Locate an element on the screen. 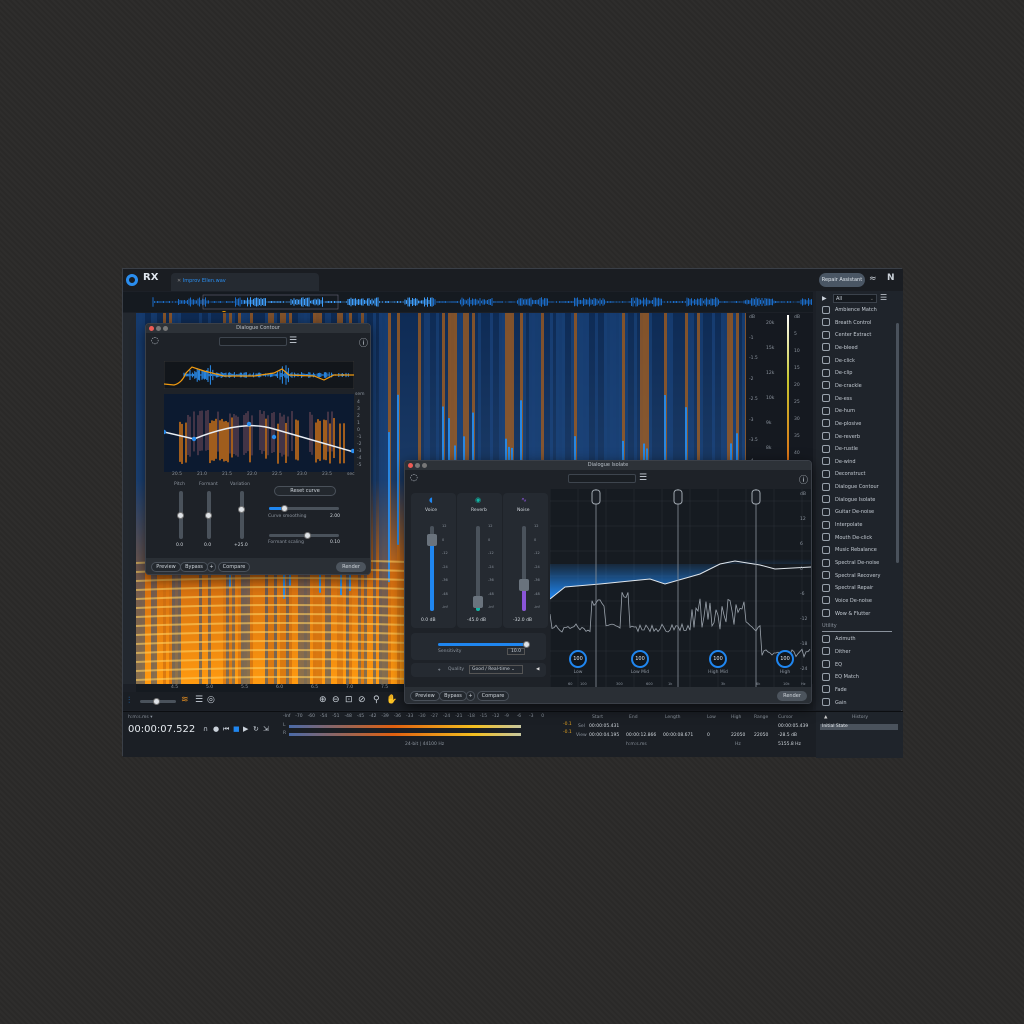  module-item: Ambience Match is located at coordinates (849, 310).